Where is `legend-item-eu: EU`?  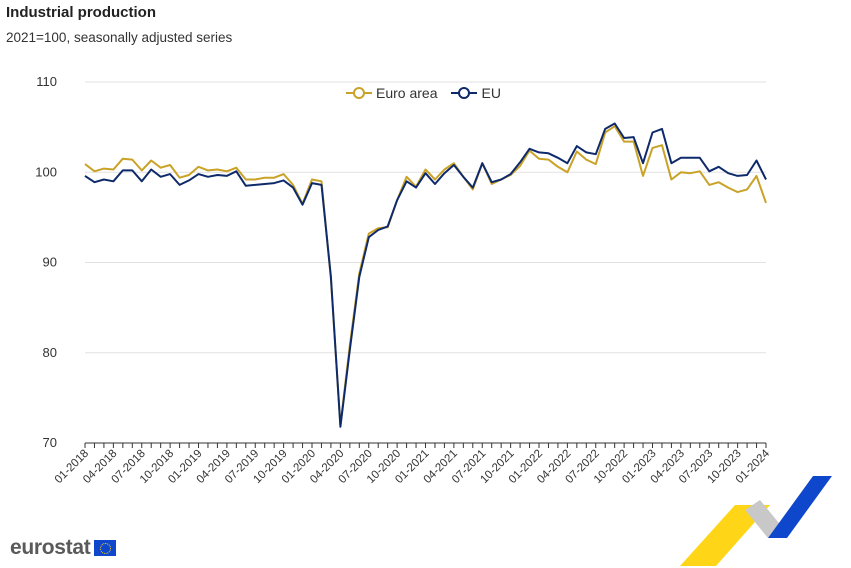
legend-item-eu: EU is located at coordinates (476, 93).